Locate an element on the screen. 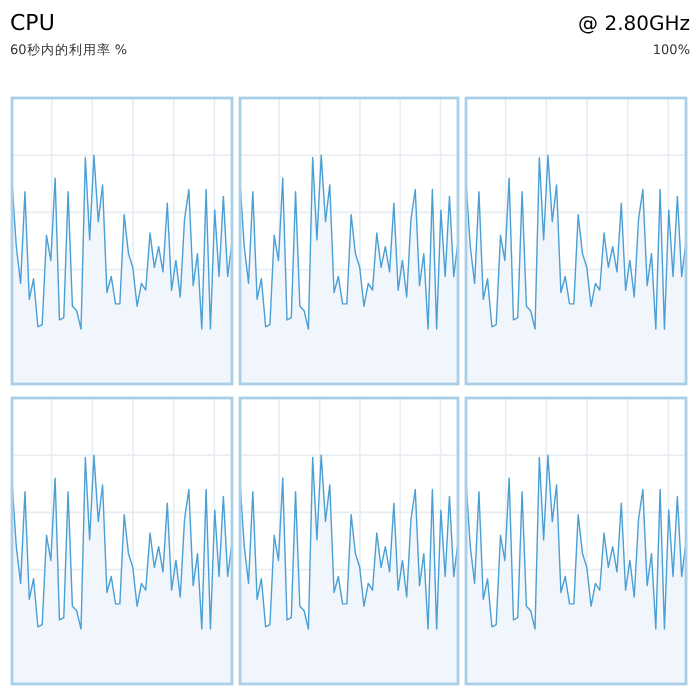  chart-title: CPU is located at coordinates (32, 23).